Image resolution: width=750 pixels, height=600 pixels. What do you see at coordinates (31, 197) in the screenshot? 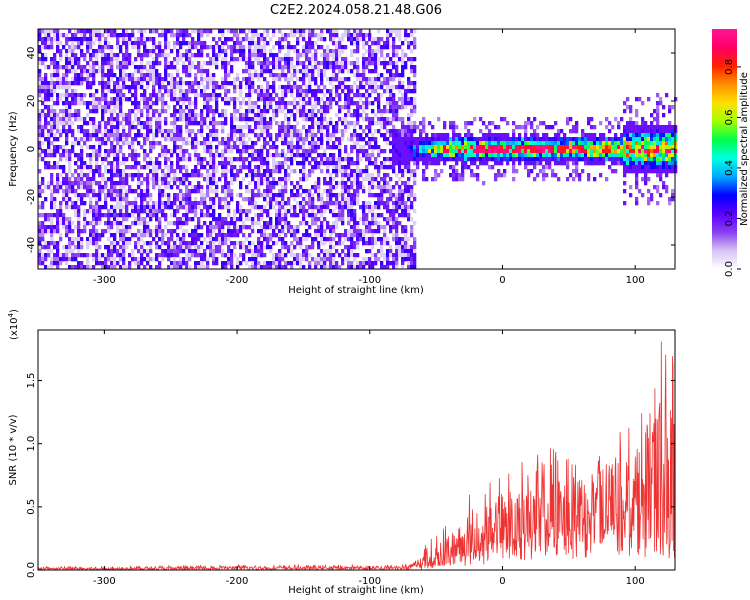
I see `y-tick-label: -20` at bounding box center [31, 197].